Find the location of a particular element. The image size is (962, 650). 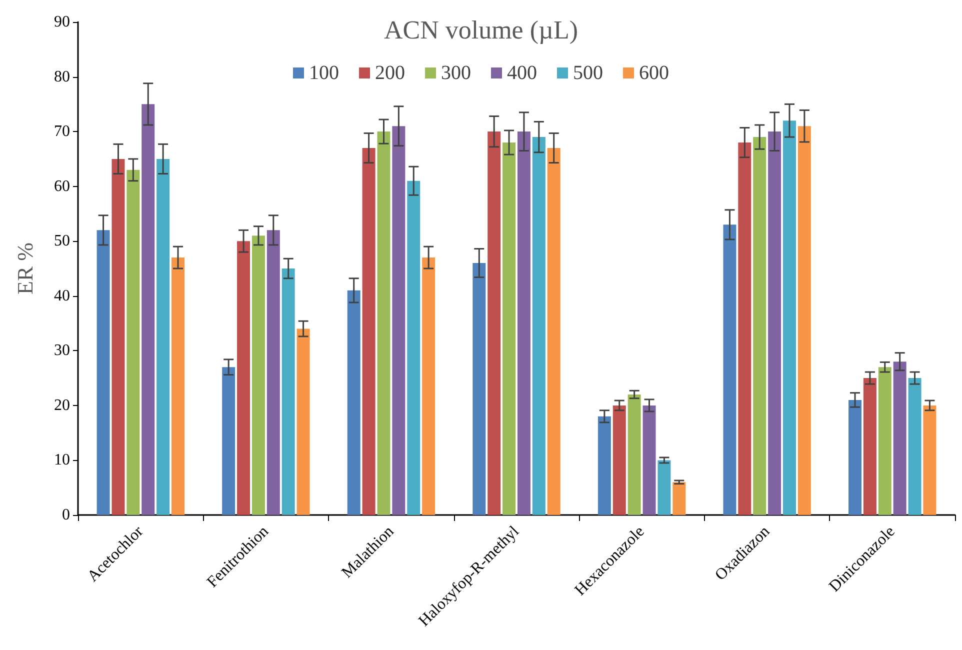

y-tick-label: 0 is located at coordinates (66, 515).